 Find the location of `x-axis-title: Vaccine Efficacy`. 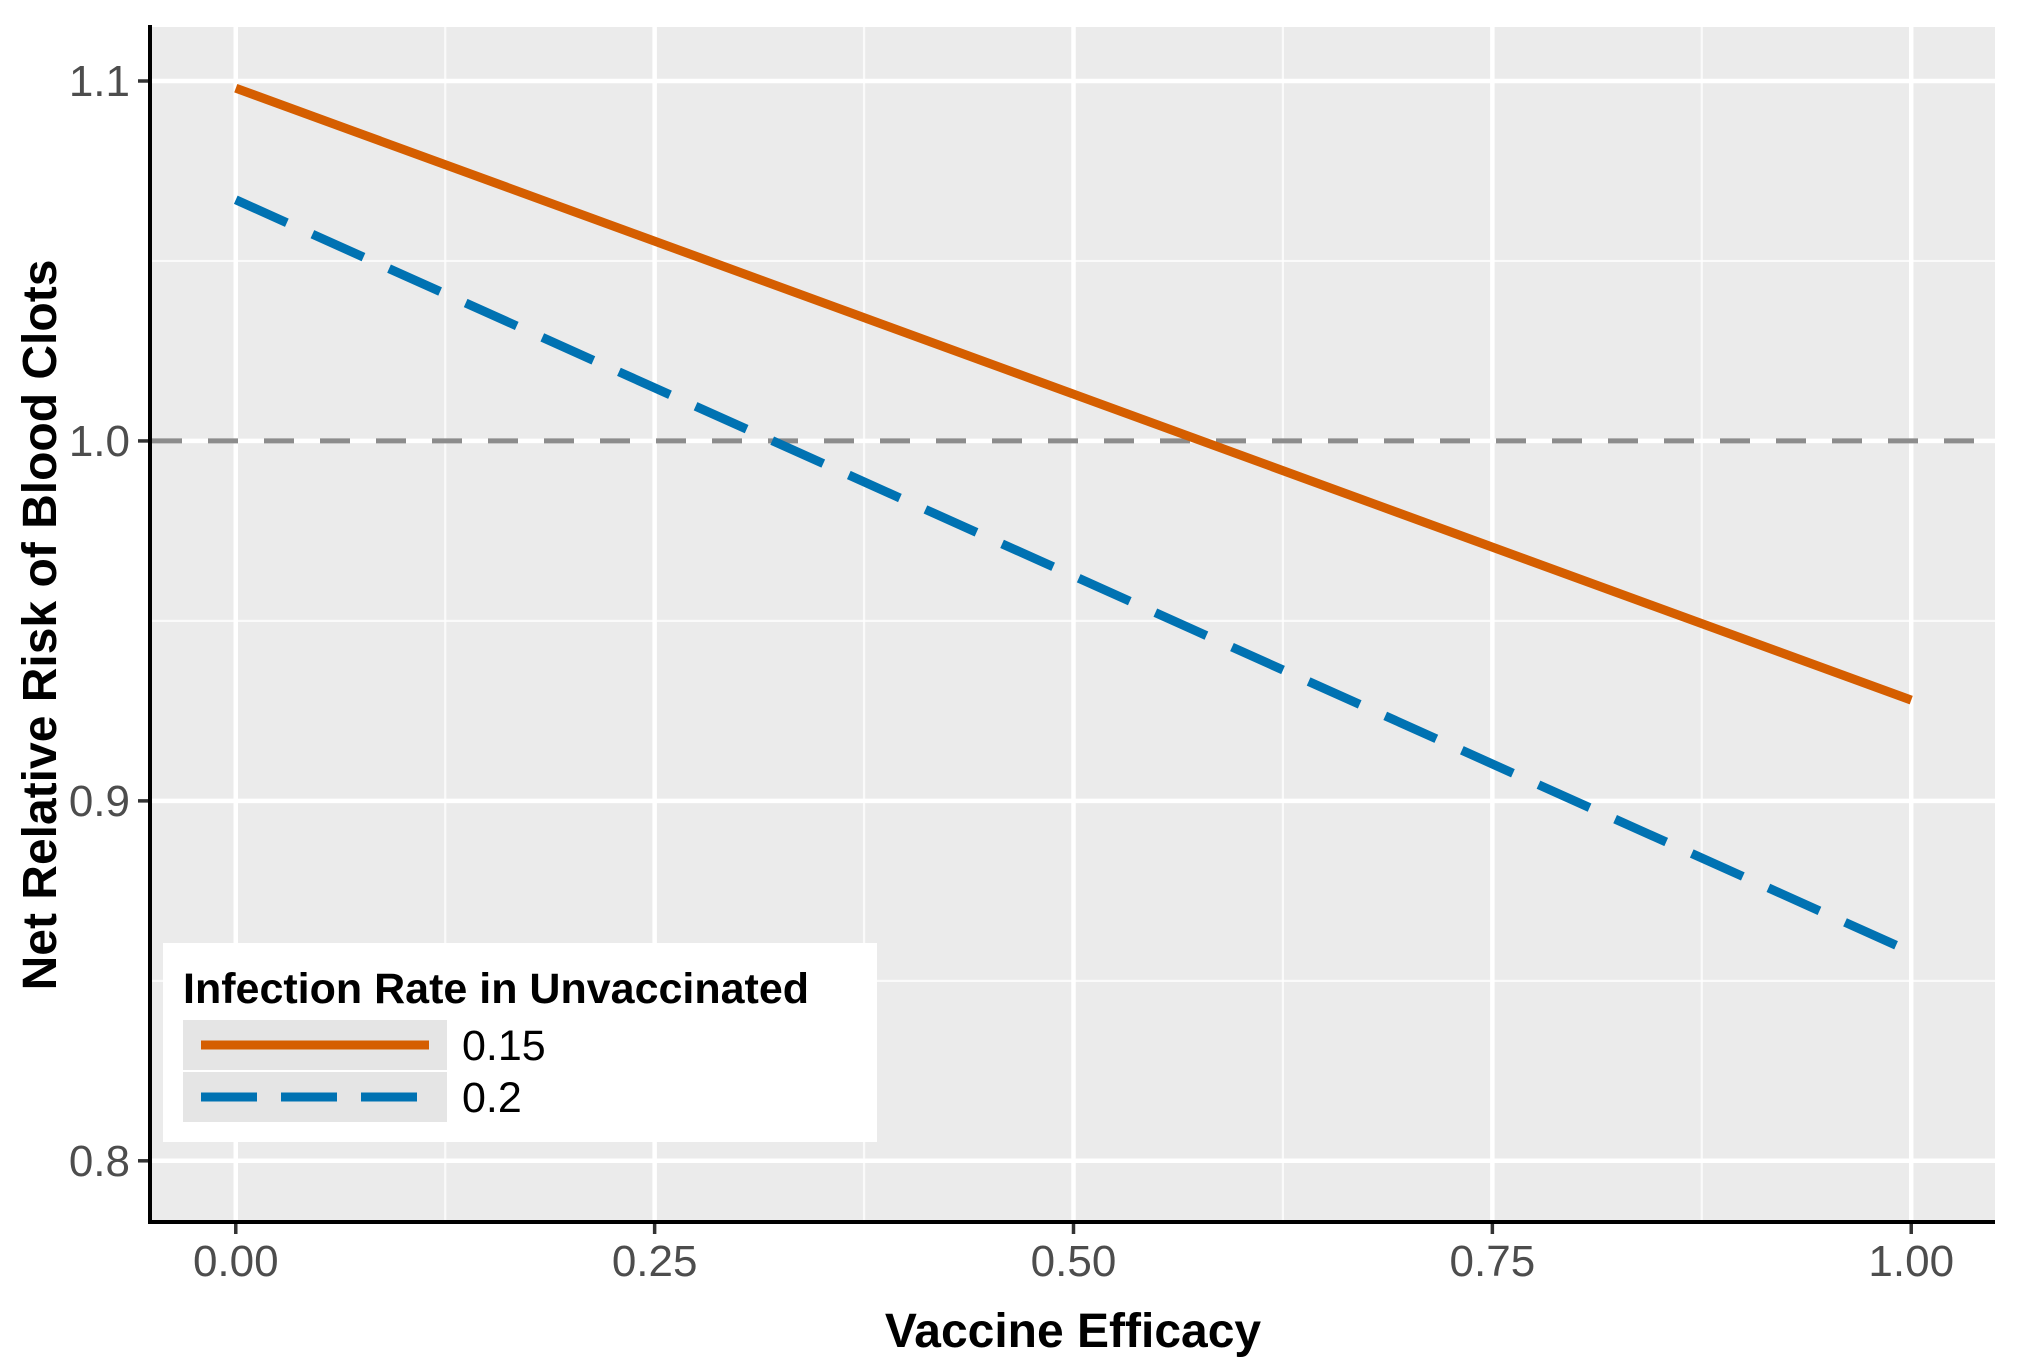

x-axis-title: Vaccine Efficacy is located at coordinates (1073, 1331).